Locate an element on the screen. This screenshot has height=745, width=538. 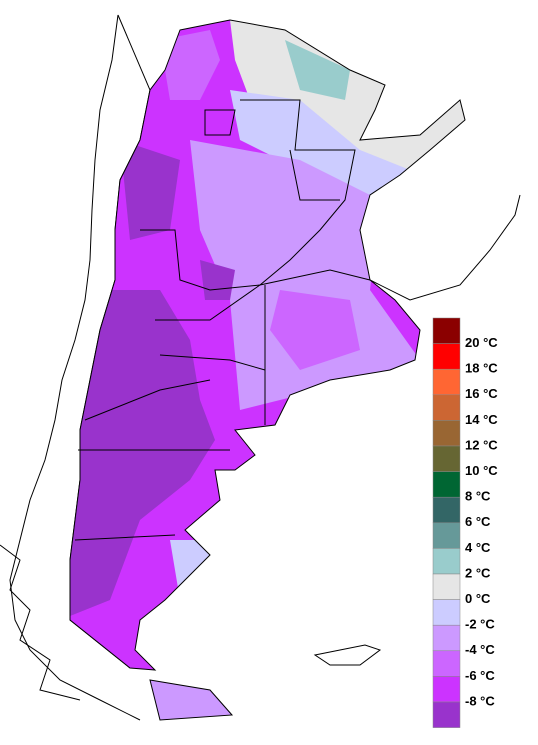
legend-label: 12 °C is located at coordinates (481, 444).